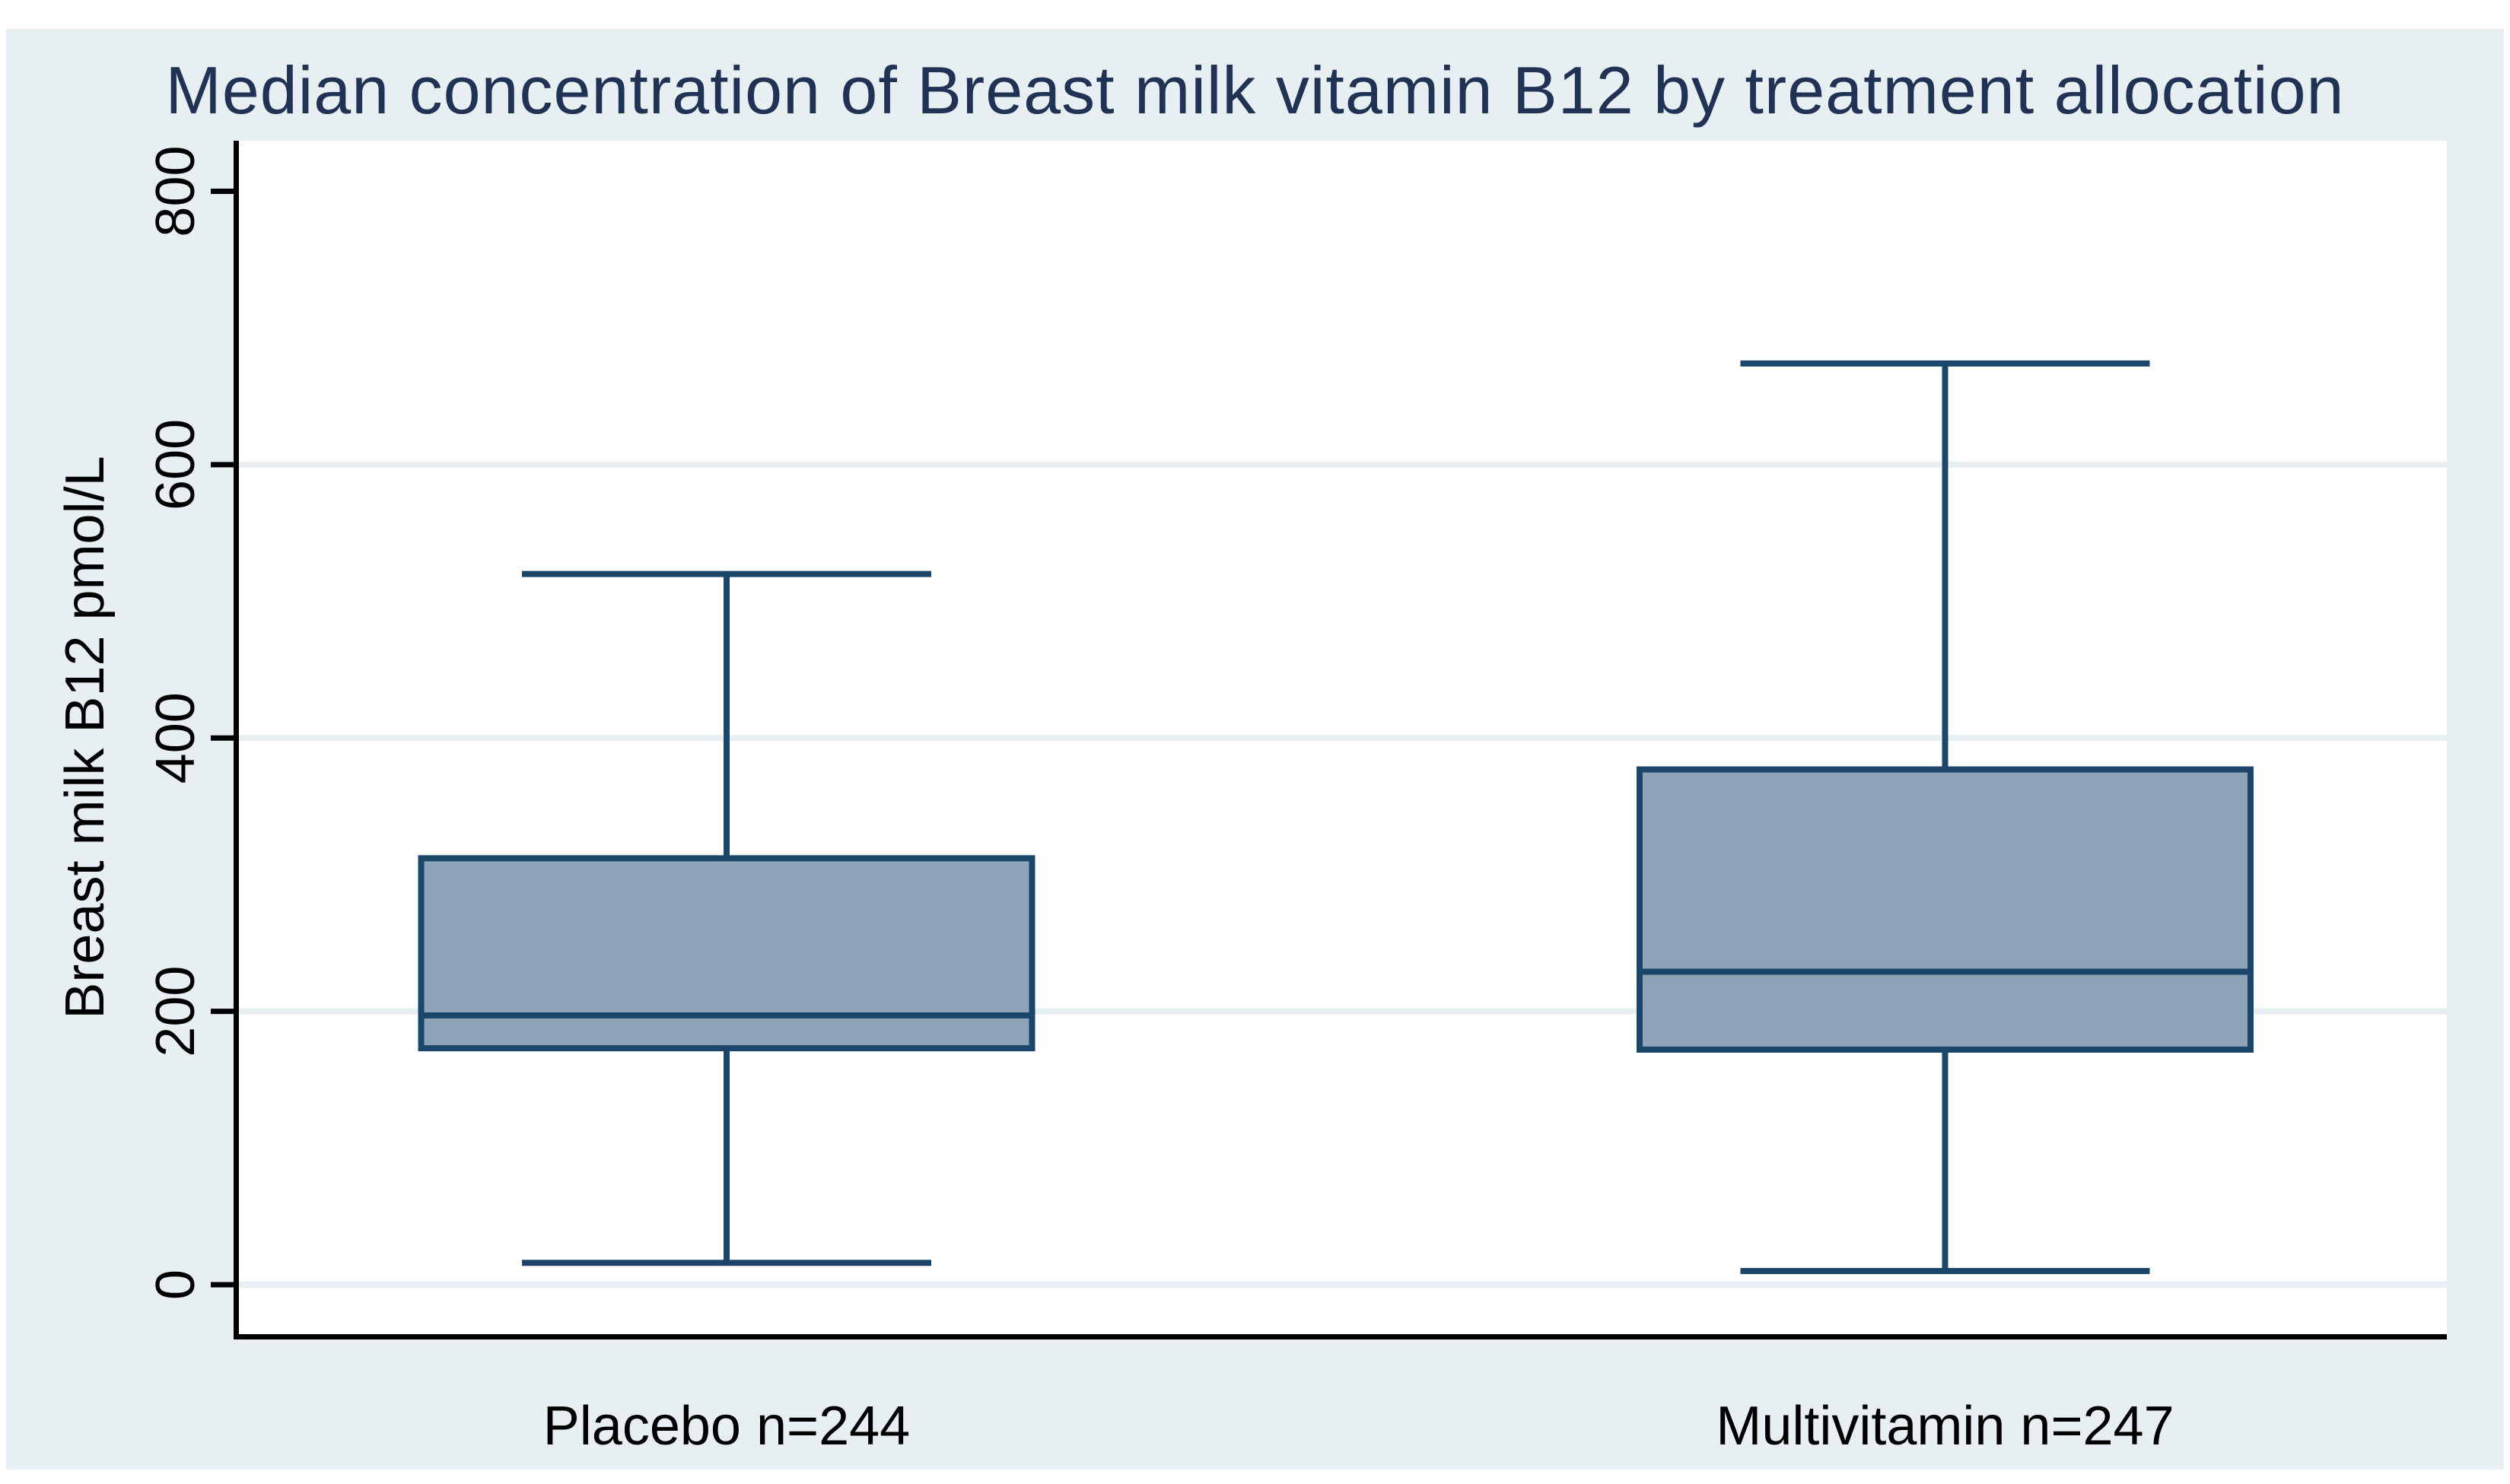 The height and width of the screenshot is (1484, 2510). Describe the element at coordinates (726, 1426) in the screenshot. I see `x-label-placebo: Placebo n=244` at that location.